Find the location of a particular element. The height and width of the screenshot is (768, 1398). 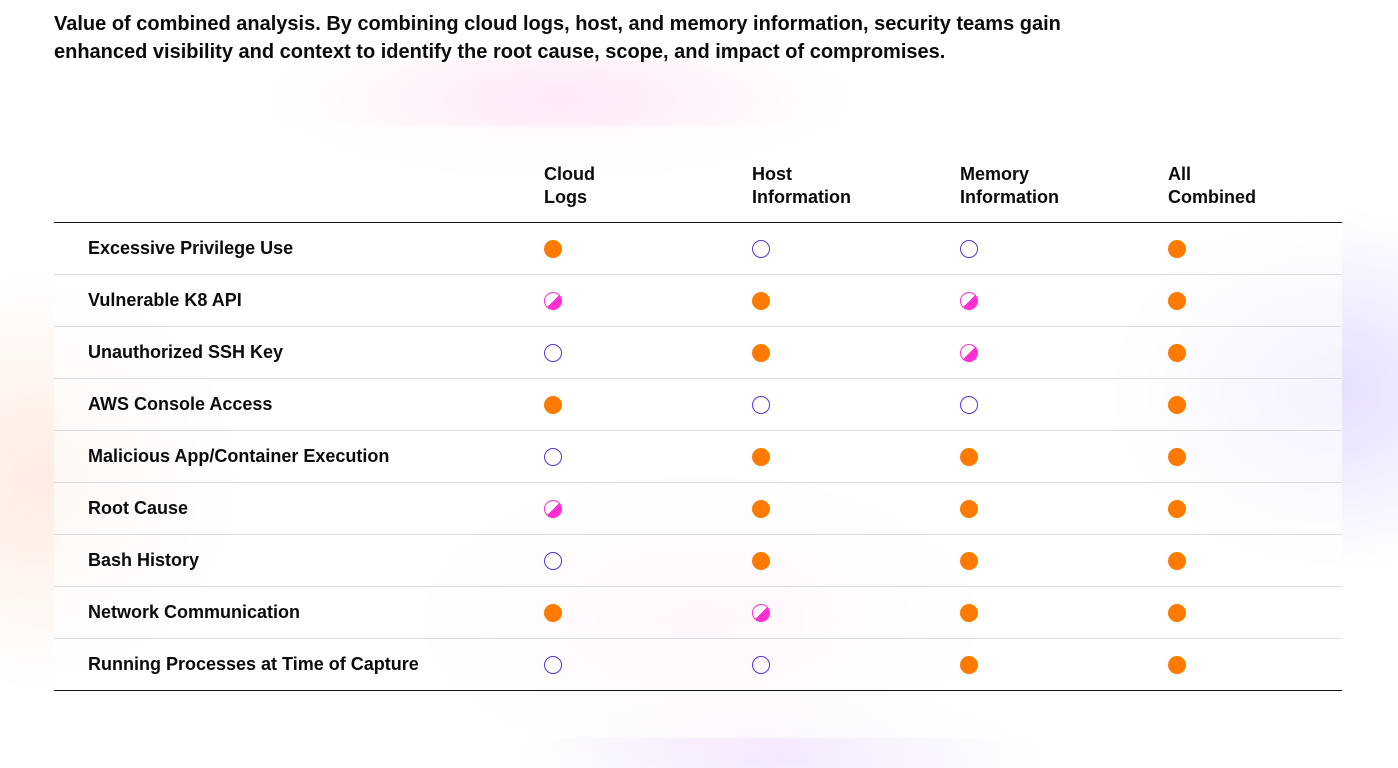

column-header-line: Combined is located at coordinates (1212, 196).